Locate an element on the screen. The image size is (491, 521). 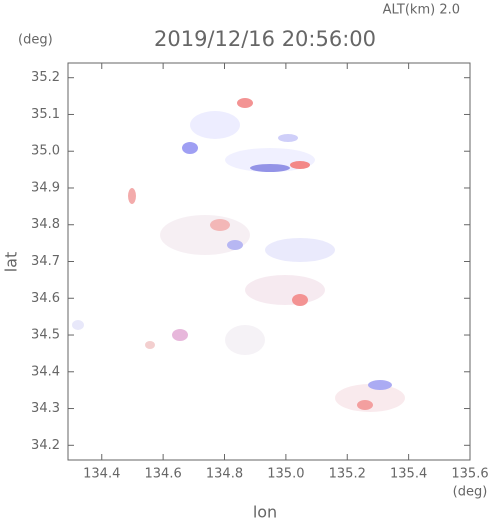
y-tick-label: 34.4 is located at coordinates (45, 371).